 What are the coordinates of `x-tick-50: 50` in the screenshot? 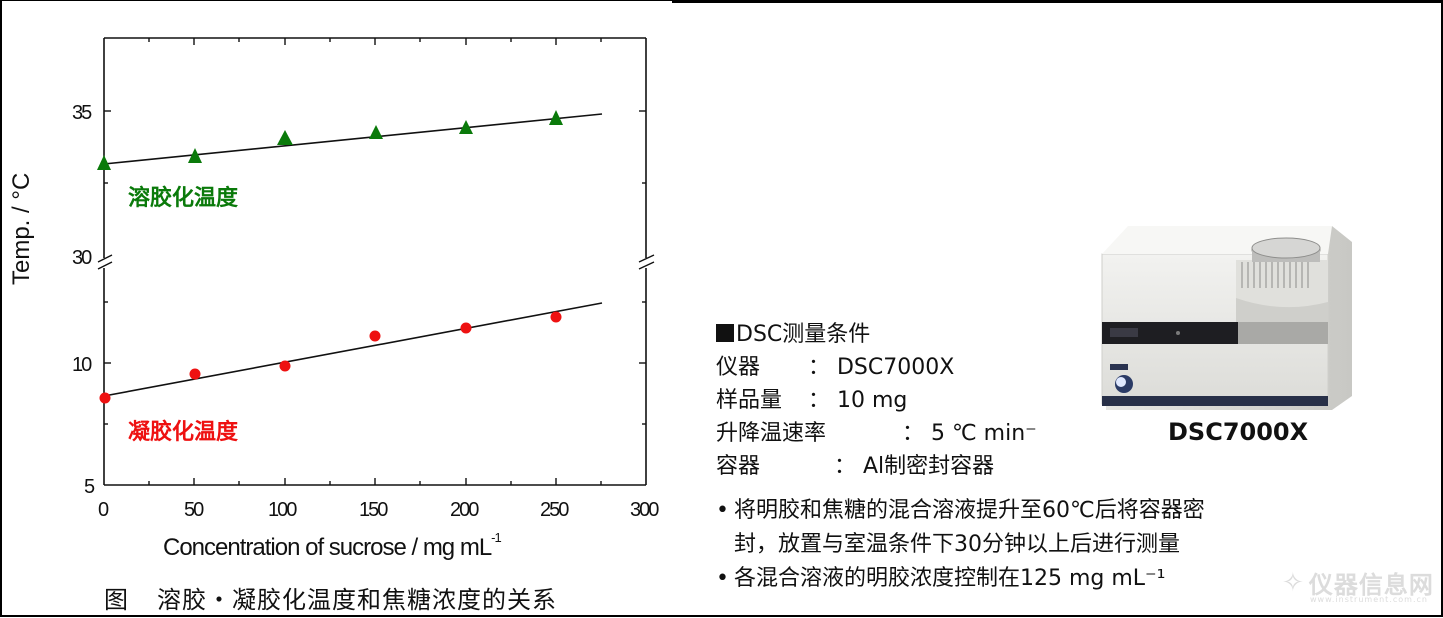 It's located at (194, 510).